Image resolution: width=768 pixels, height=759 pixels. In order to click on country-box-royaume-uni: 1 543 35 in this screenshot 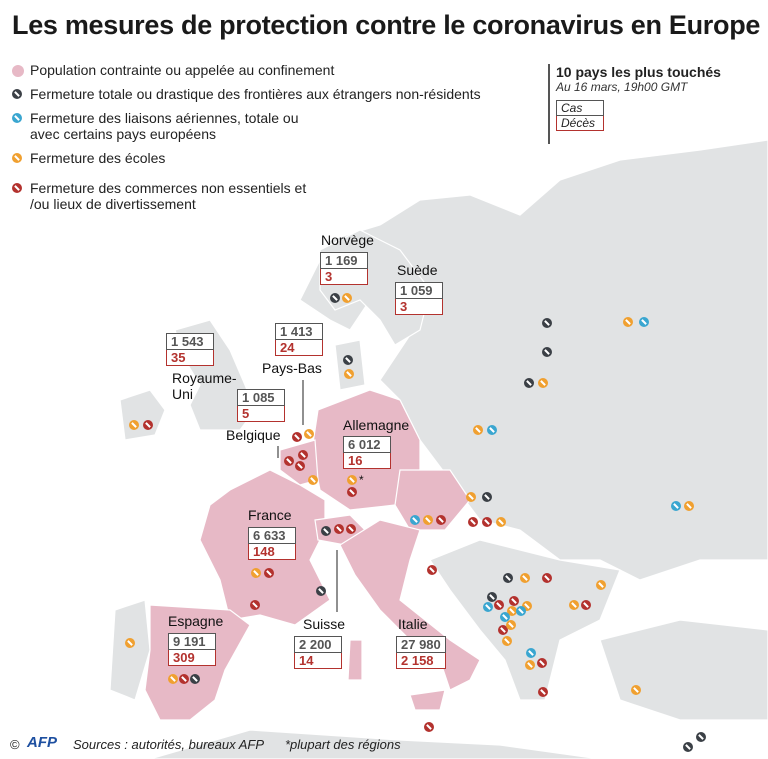, I will do `click(190, 349)`.